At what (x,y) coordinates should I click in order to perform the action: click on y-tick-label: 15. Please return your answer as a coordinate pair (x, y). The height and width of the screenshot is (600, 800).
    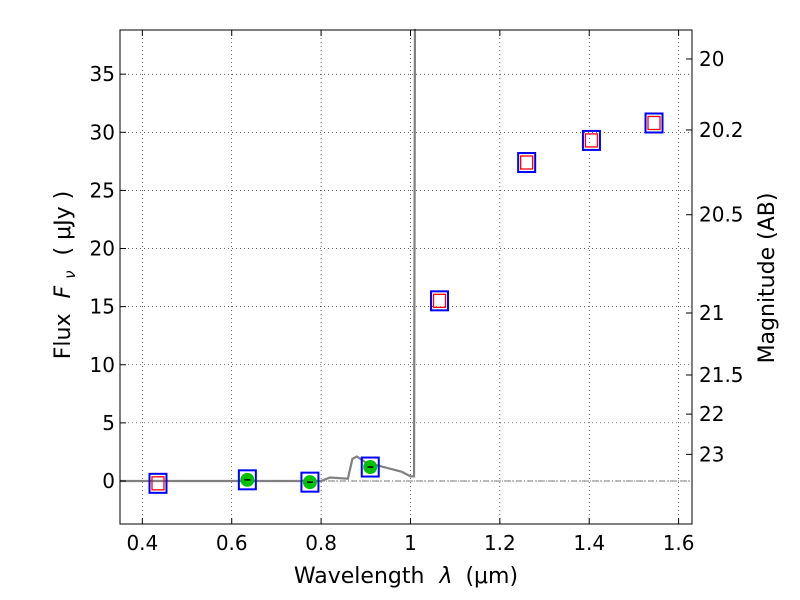
    Looking at the image, I should click on (102, 307).